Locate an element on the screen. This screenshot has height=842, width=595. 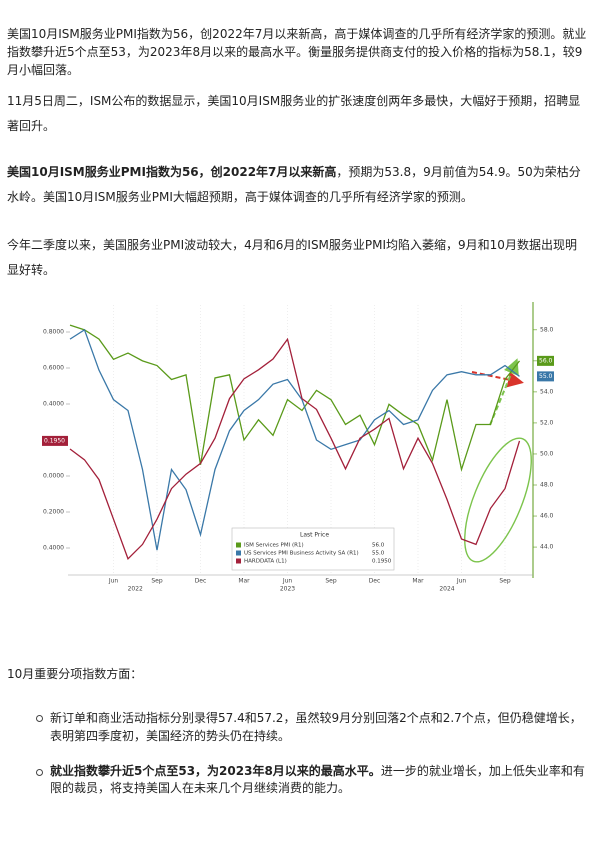
bold-text: 美国10月ISM服务业PMI指数为56，创2022年7月以来新高 is located at coordinates (172, 172).